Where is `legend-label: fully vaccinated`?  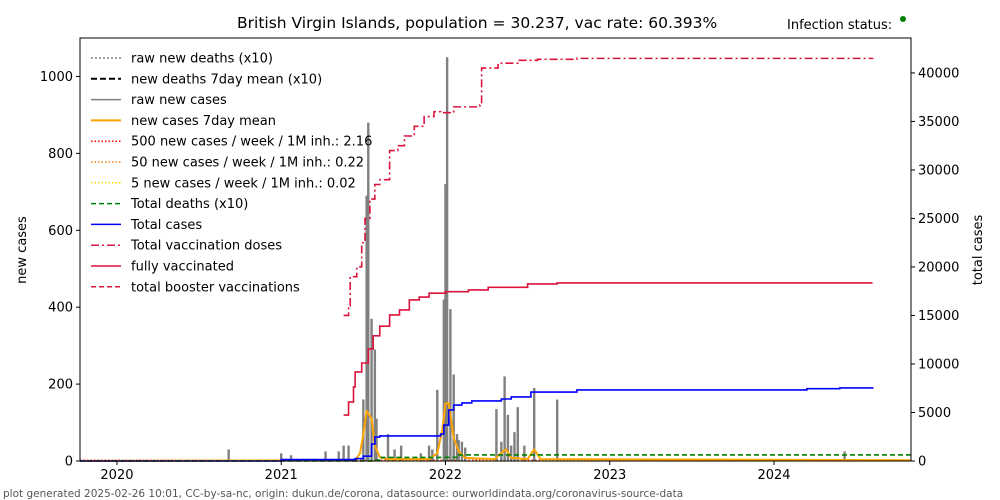
legend-label: fully vaccinated is located at coordinates (182, 267).